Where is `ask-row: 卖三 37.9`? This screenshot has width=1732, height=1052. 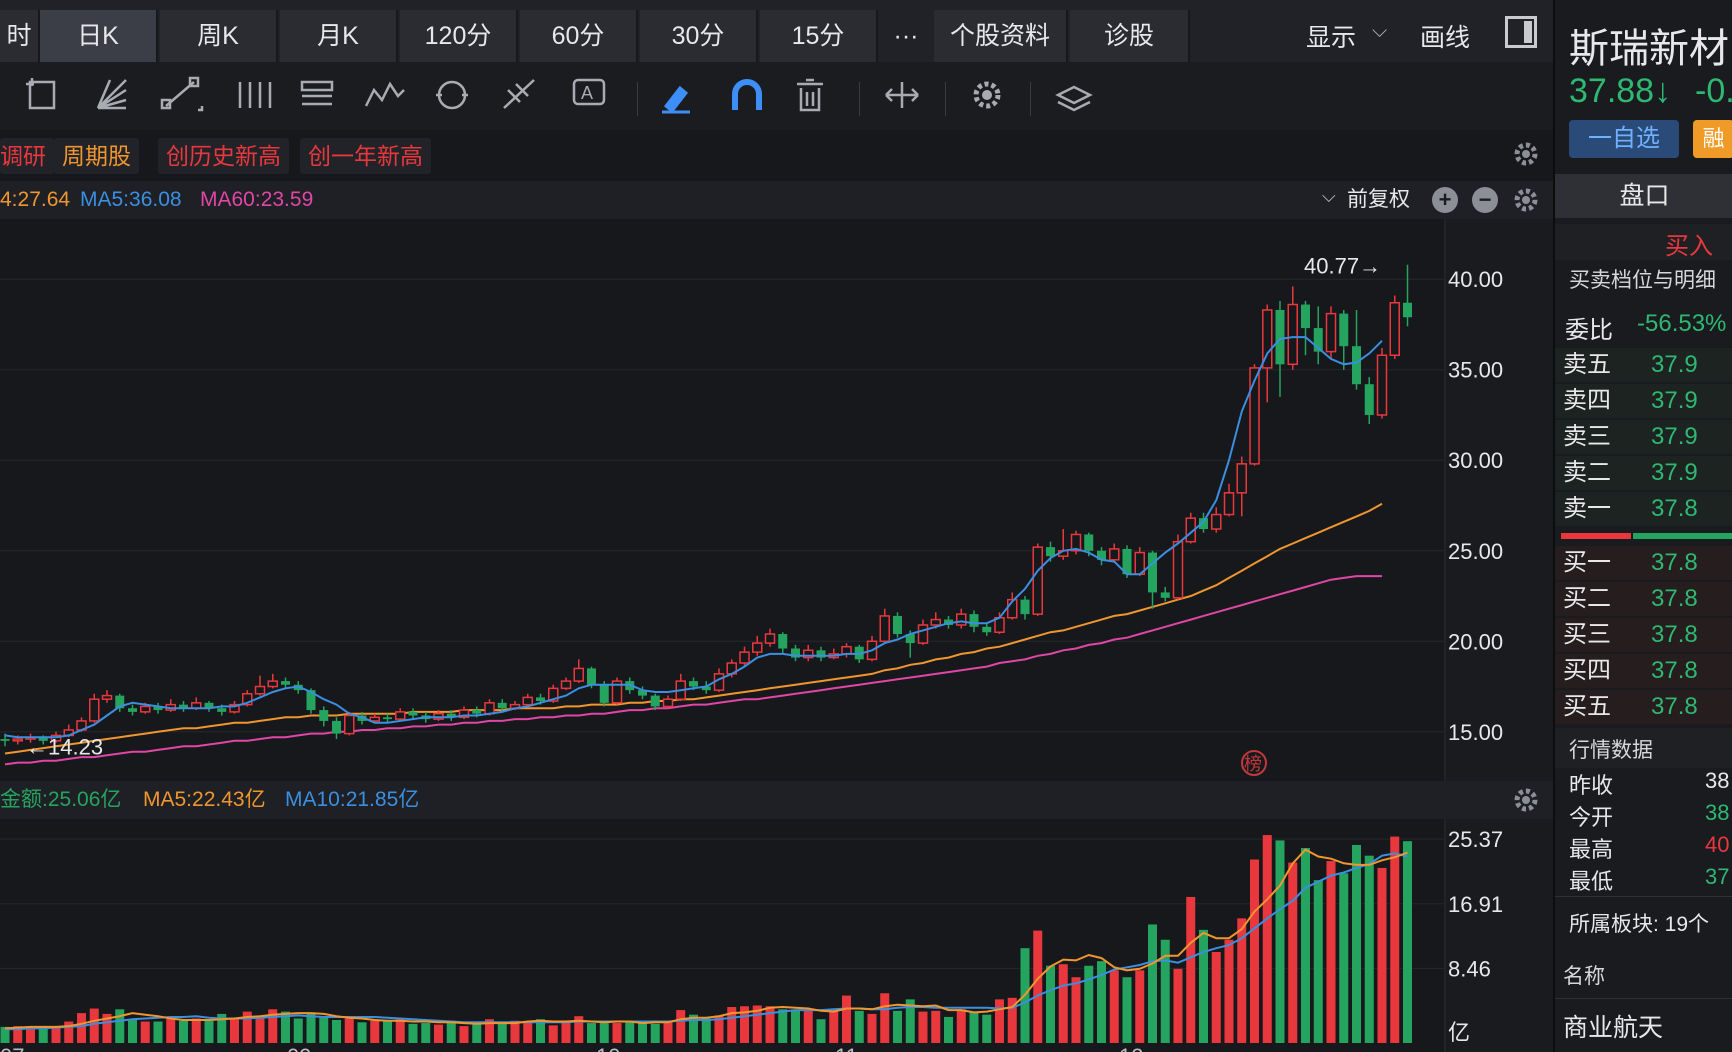
ask-row: 卖三 37.9 is located at coordinates (1643, 437).